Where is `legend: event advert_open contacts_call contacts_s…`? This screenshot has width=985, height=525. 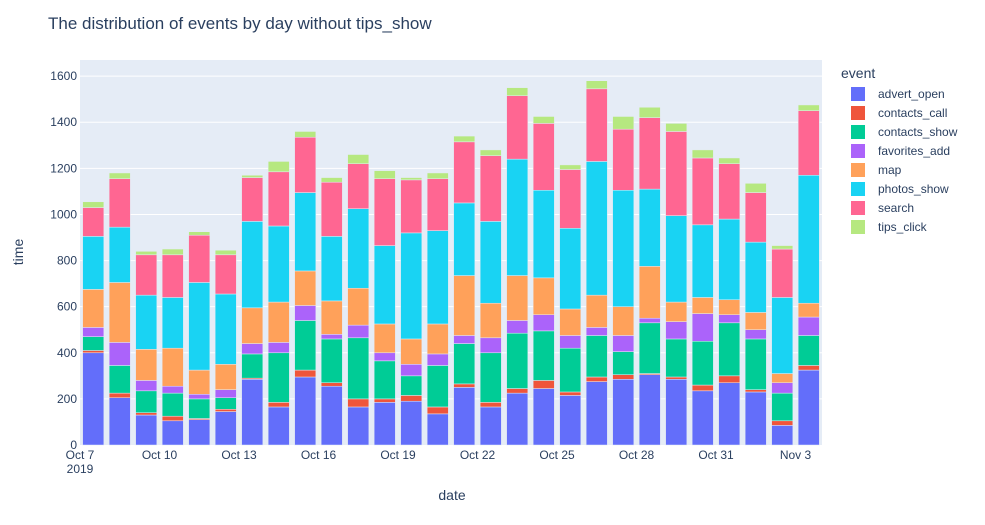
legend: event advert_open contacts_call contacts_s… is located at coordinates (899, 149).